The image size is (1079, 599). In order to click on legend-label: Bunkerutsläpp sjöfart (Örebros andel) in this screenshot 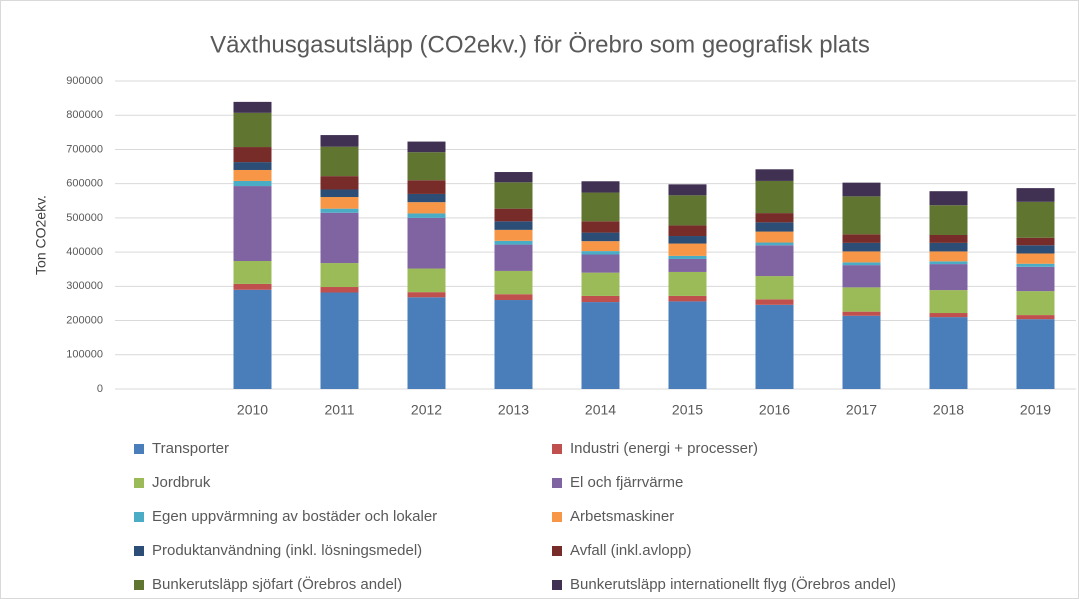, I will do `click(277, 584)`.